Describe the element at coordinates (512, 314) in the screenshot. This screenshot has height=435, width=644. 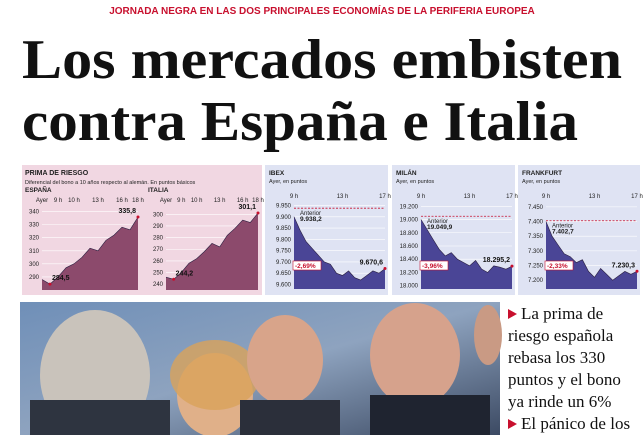
I see `bullet` at that location.